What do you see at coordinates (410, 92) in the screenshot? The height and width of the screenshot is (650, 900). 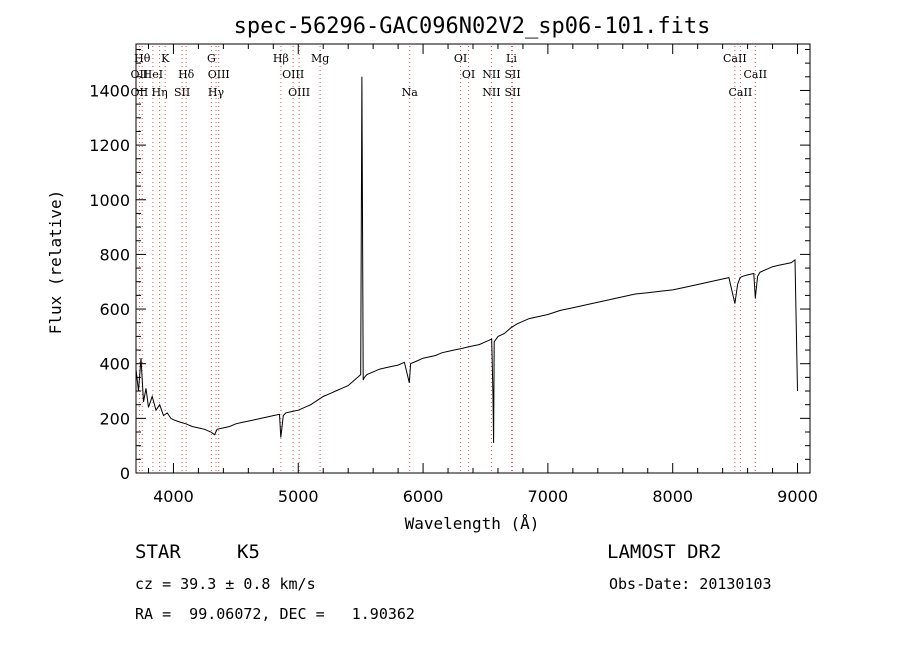 I see `line-label-14-0: Na` at bounding box center [410, 92].